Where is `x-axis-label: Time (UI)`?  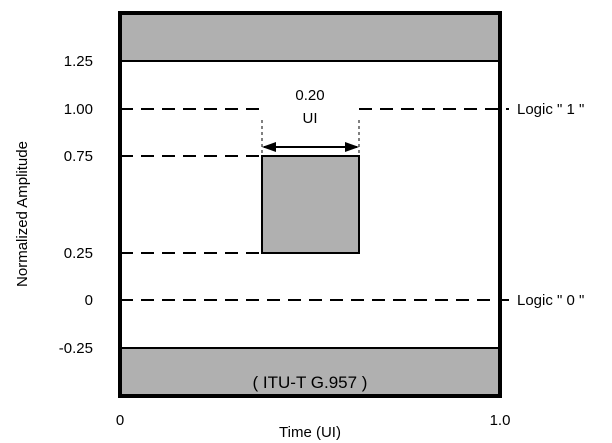
x-axis-label: Time (UI) is located at coordinates (310, 432).